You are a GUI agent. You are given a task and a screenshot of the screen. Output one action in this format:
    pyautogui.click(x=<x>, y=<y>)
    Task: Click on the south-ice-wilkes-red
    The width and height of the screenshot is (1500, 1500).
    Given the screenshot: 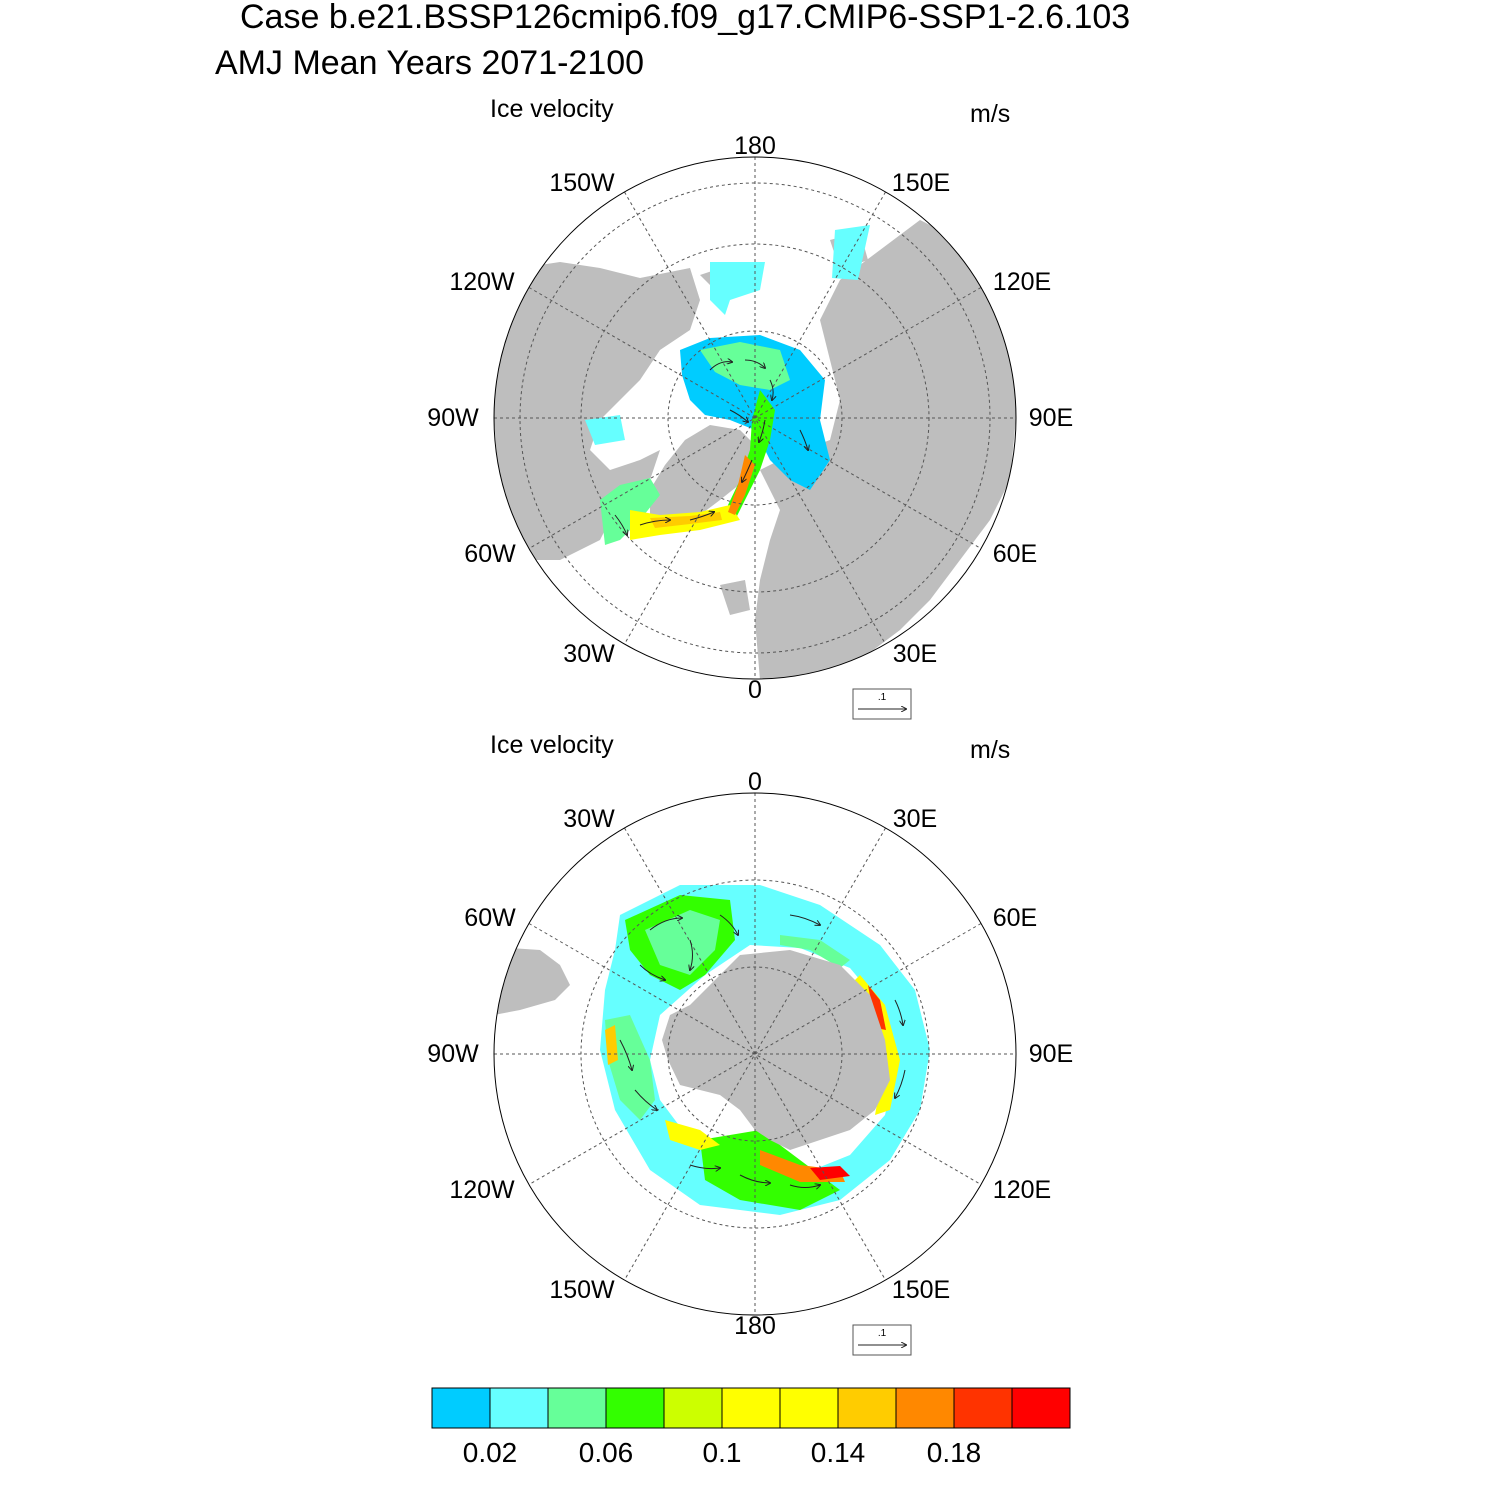 What is the action you would take?
    pyautogui.click(x=830, y=1173)
    